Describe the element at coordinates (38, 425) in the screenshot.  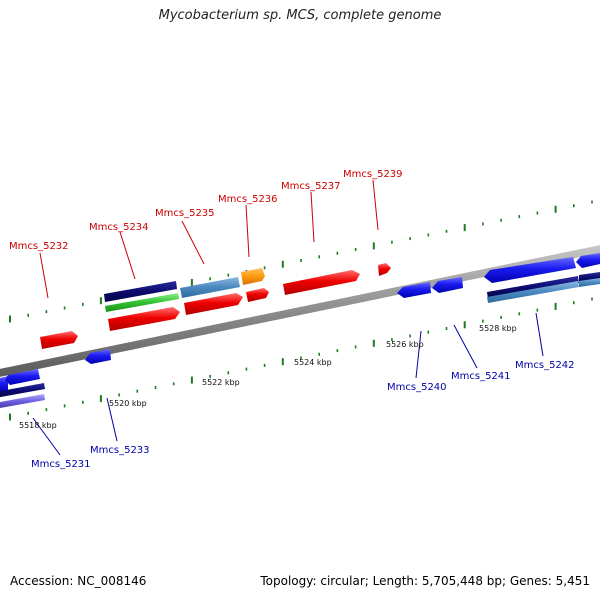
I see `scale-label: 5518 kbp` at that location.